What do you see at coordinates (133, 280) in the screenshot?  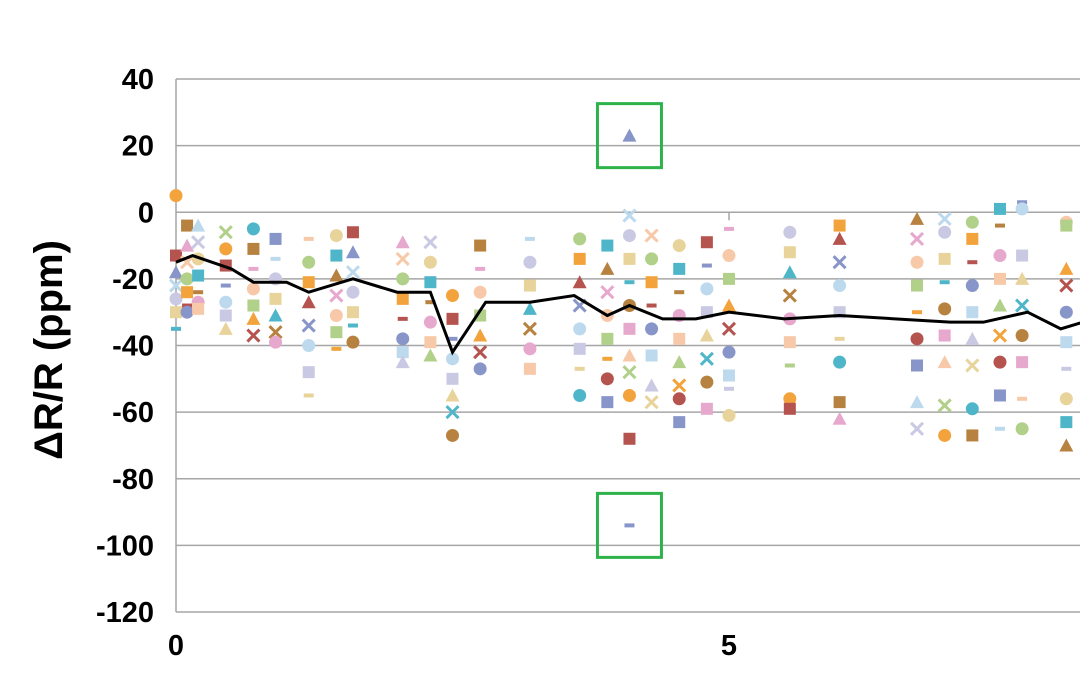 I see `y-tick-label: -20` at bounding box center [133, 280].